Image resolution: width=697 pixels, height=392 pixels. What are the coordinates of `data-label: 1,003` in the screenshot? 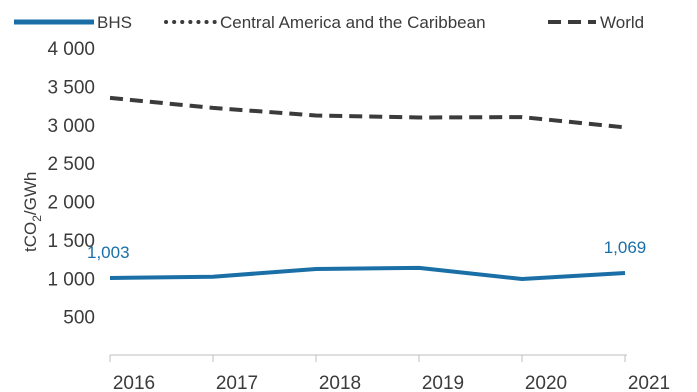 It's located at (108, 252).